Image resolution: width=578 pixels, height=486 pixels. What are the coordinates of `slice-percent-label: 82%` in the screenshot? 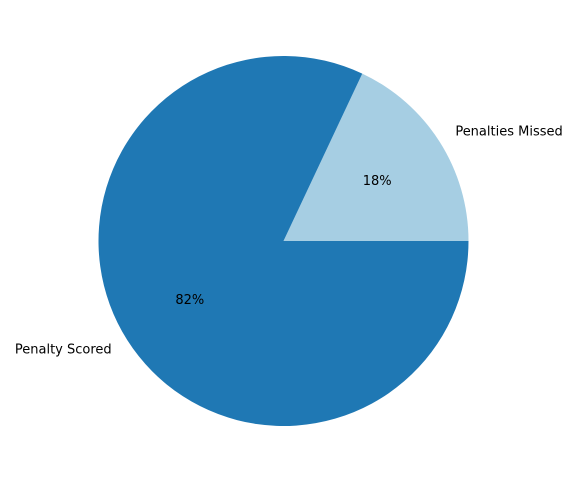 It's located at (189, 300).